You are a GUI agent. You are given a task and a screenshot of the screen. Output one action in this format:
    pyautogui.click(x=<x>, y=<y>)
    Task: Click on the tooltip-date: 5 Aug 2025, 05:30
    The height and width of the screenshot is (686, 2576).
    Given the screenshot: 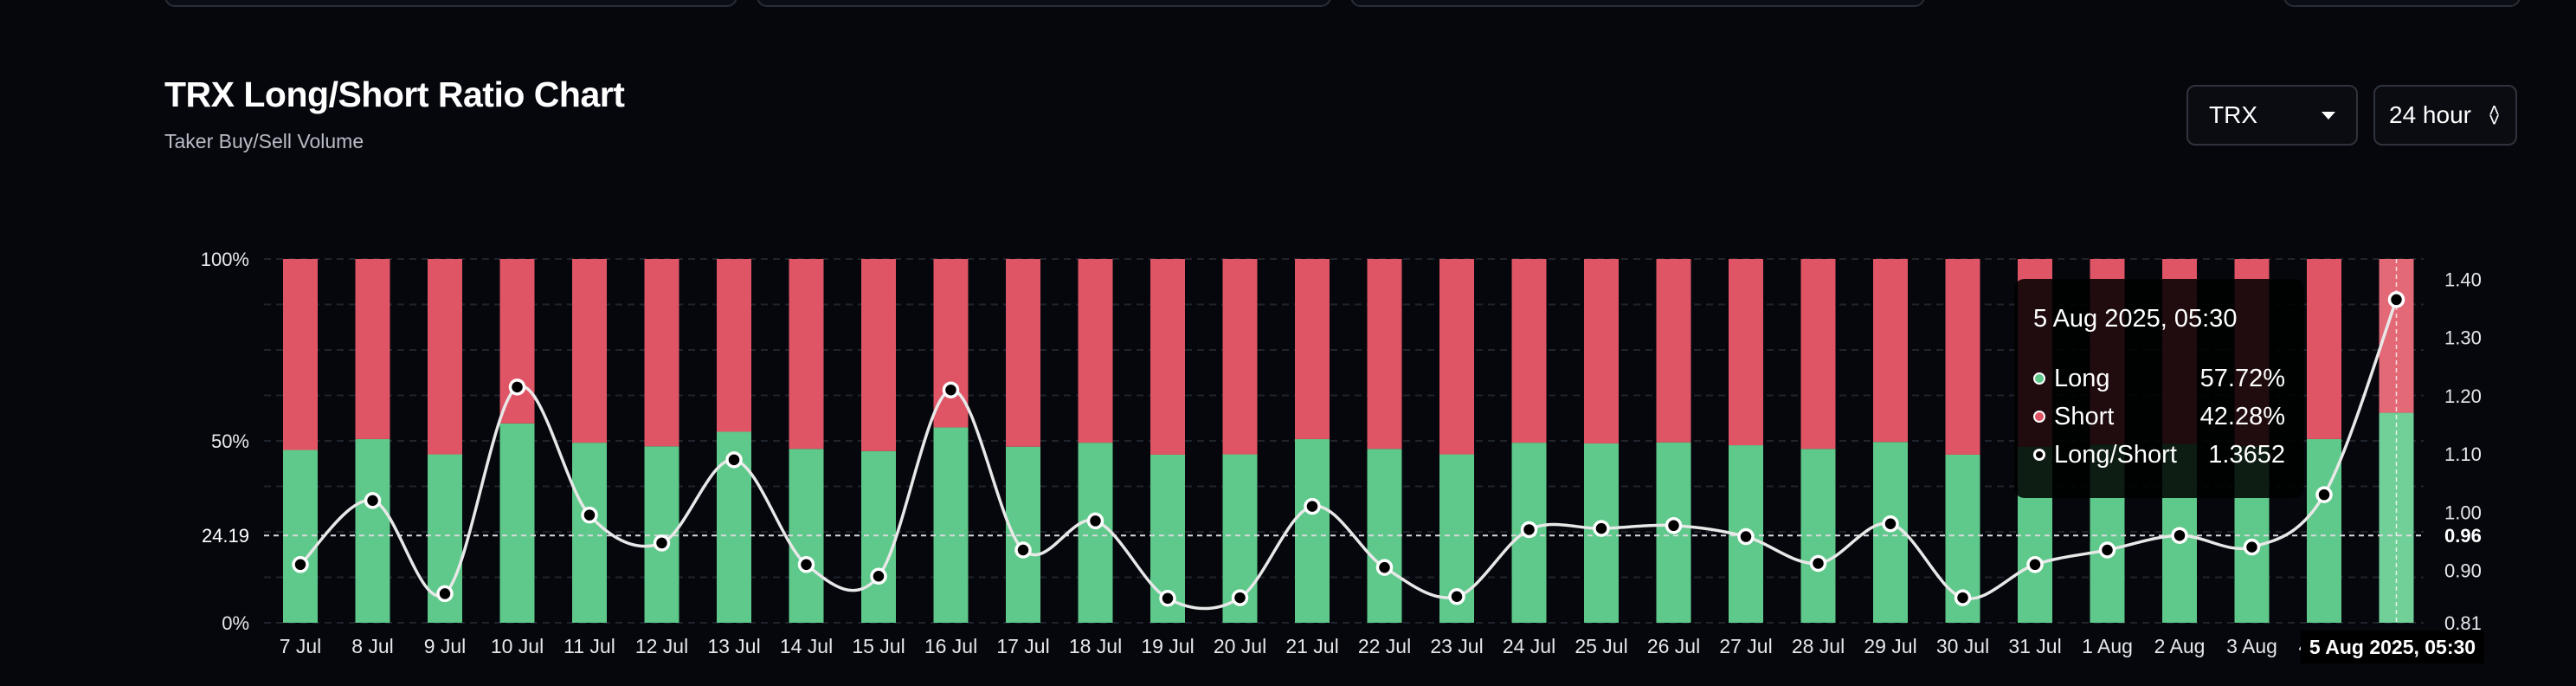 What is the action you would take?
    pyautogui.click(x=2135, y=319)
    